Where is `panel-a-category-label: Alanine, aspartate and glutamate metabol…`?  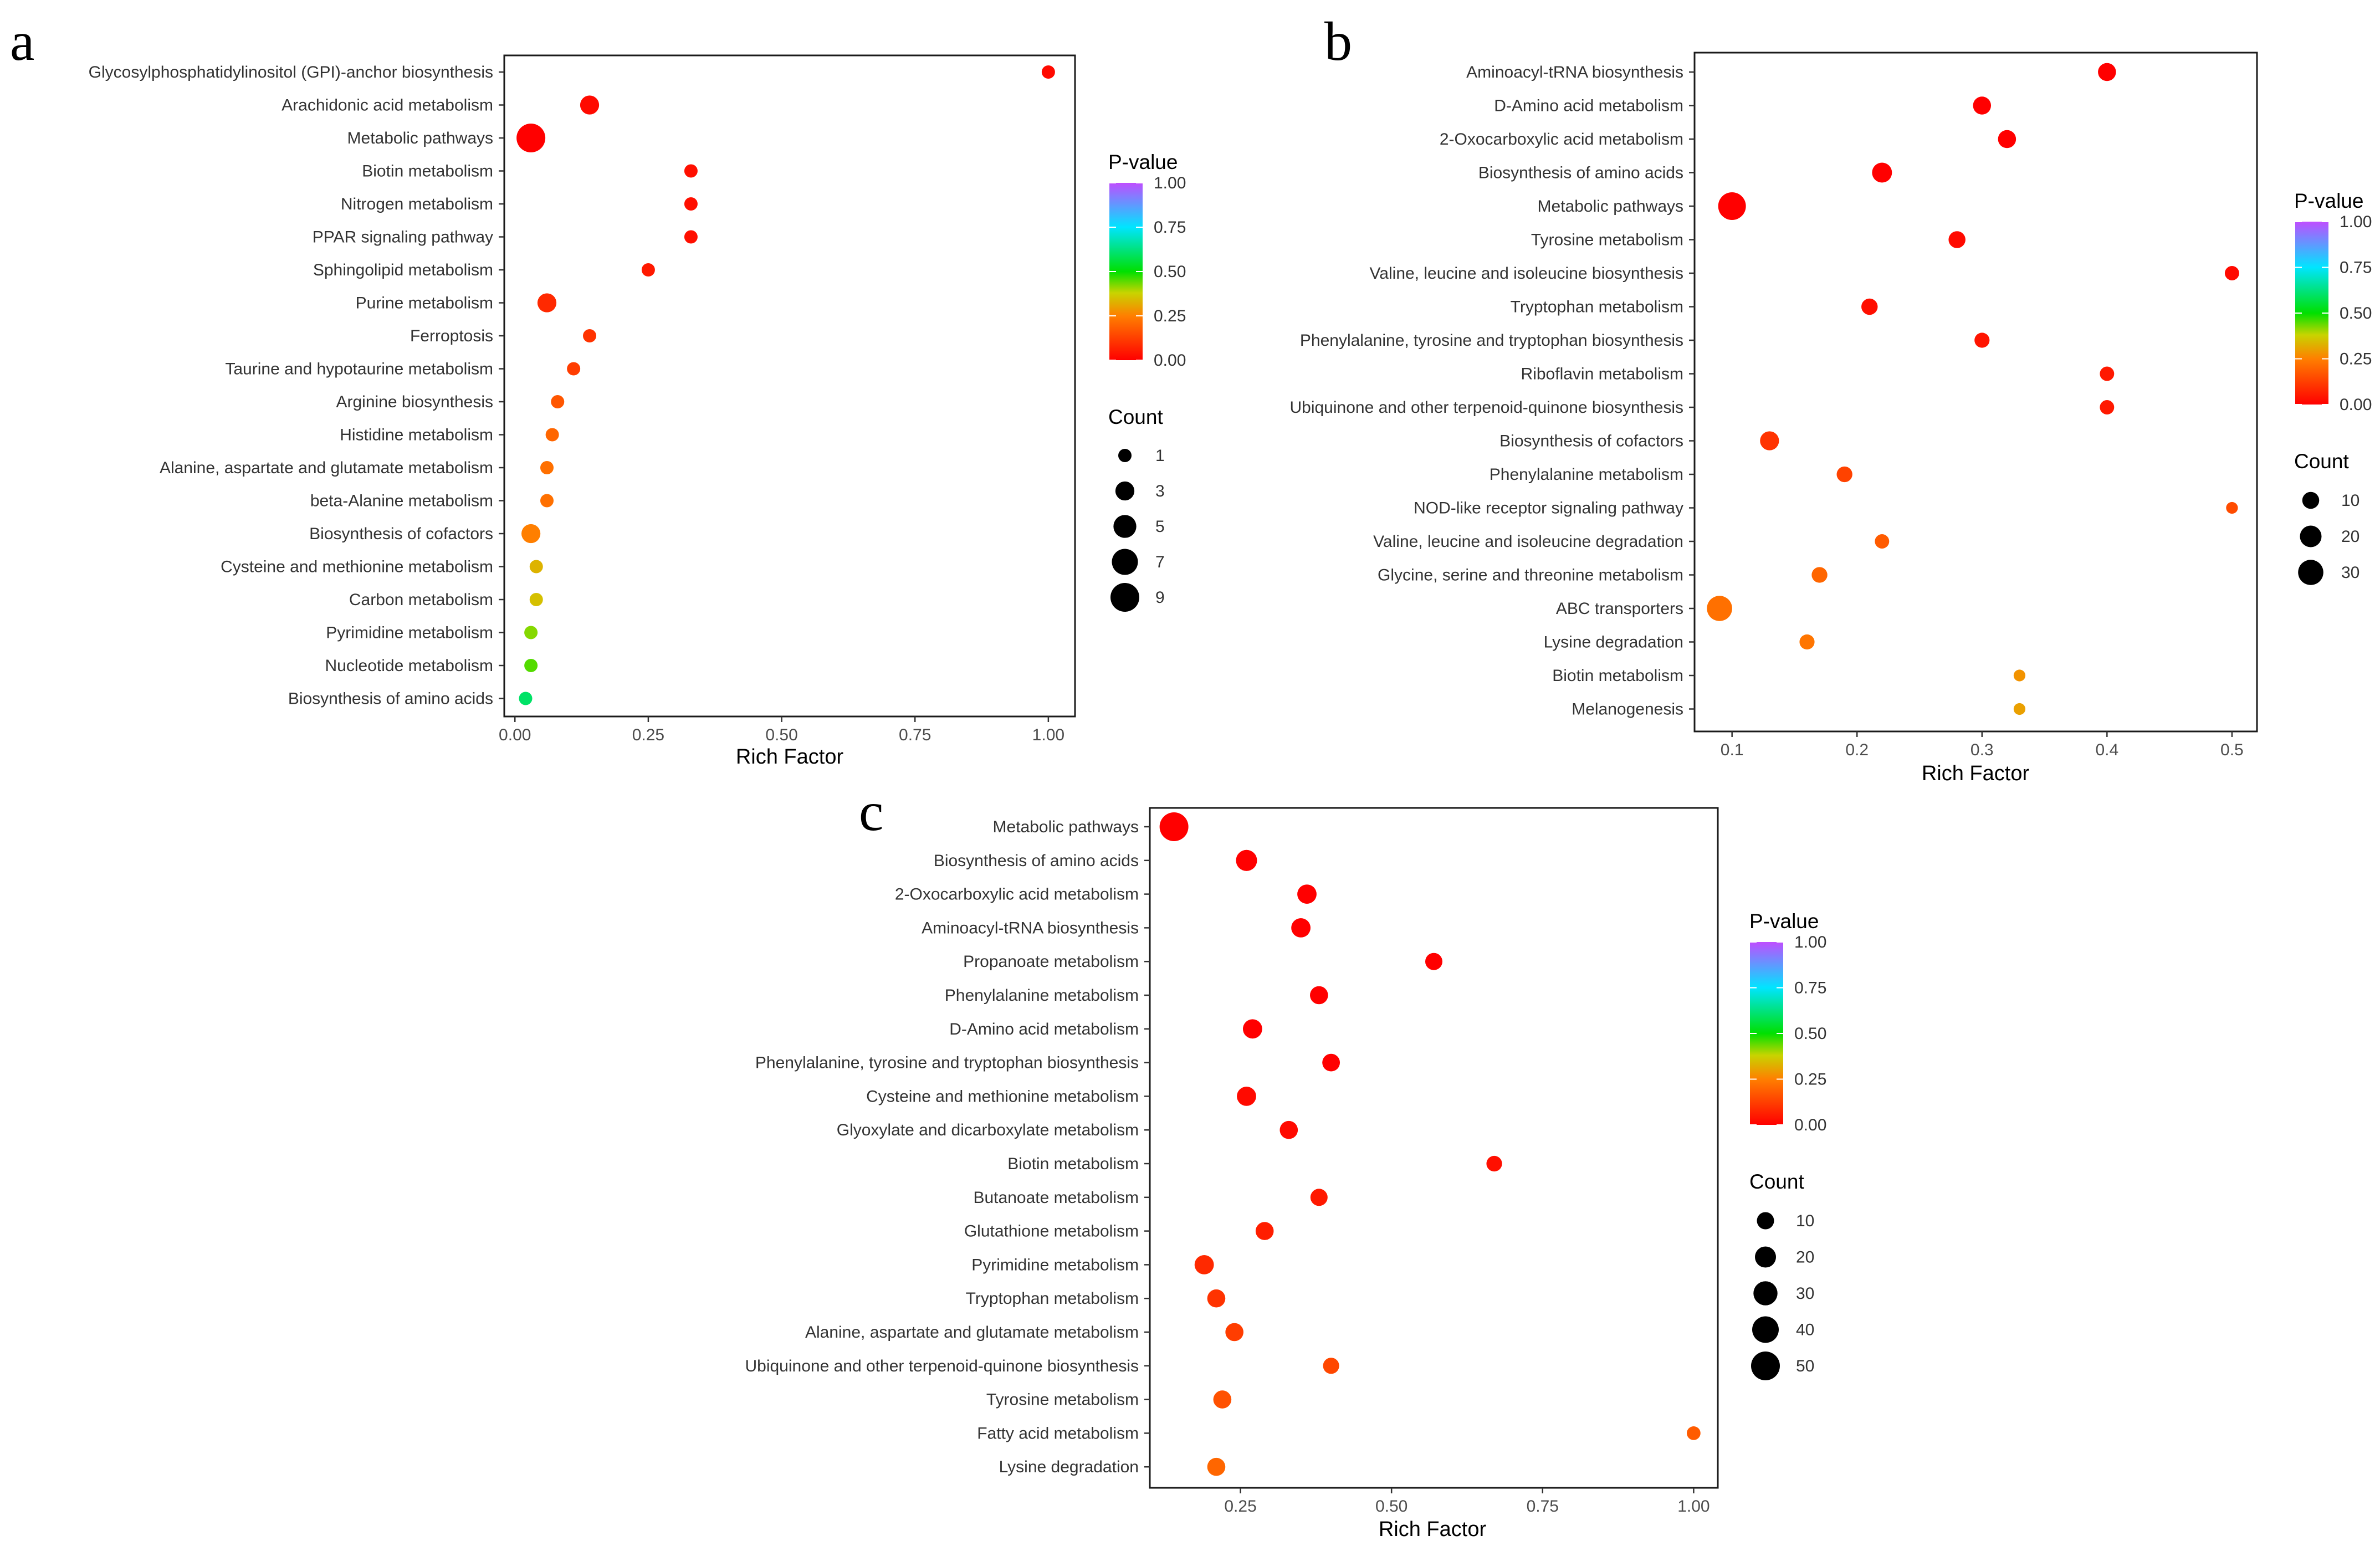 panel-a-category-label: Alanine, aspartate and glutamate metabol… is located at coordinates (326, 468).